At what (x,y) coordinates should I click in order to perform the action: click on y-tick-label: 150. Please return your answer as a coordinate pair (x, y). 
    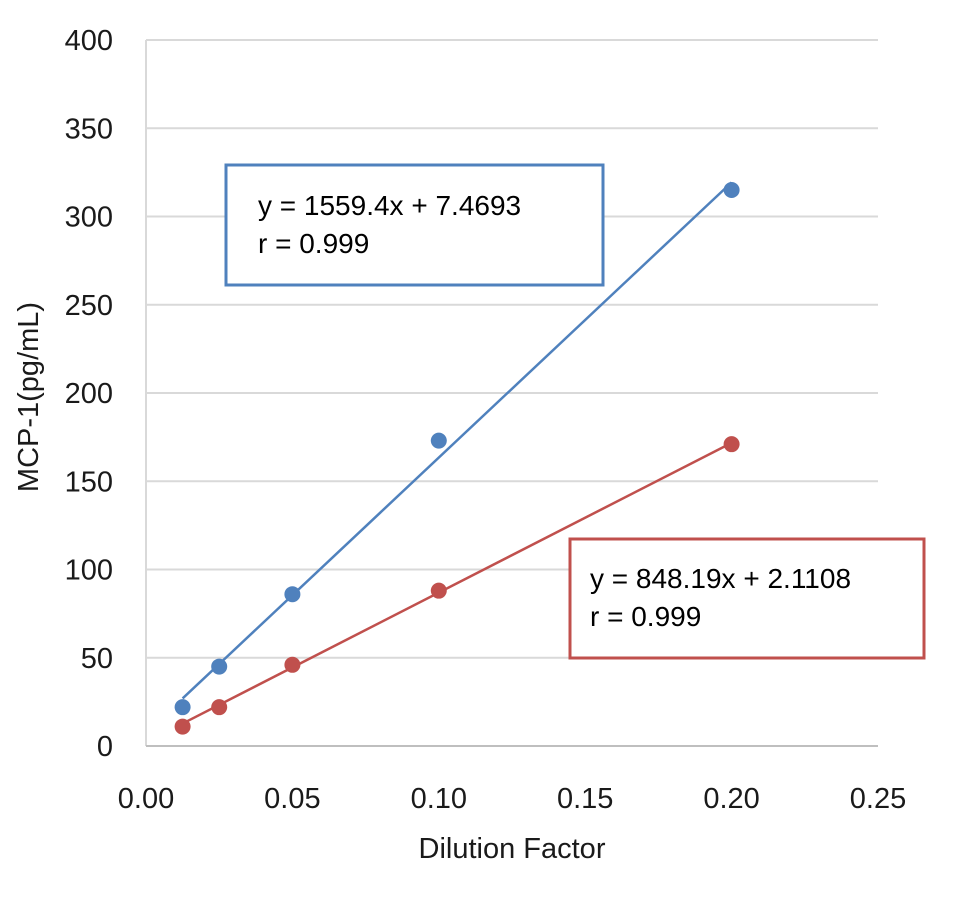
    Looking at the image, I should click on (89, 482).